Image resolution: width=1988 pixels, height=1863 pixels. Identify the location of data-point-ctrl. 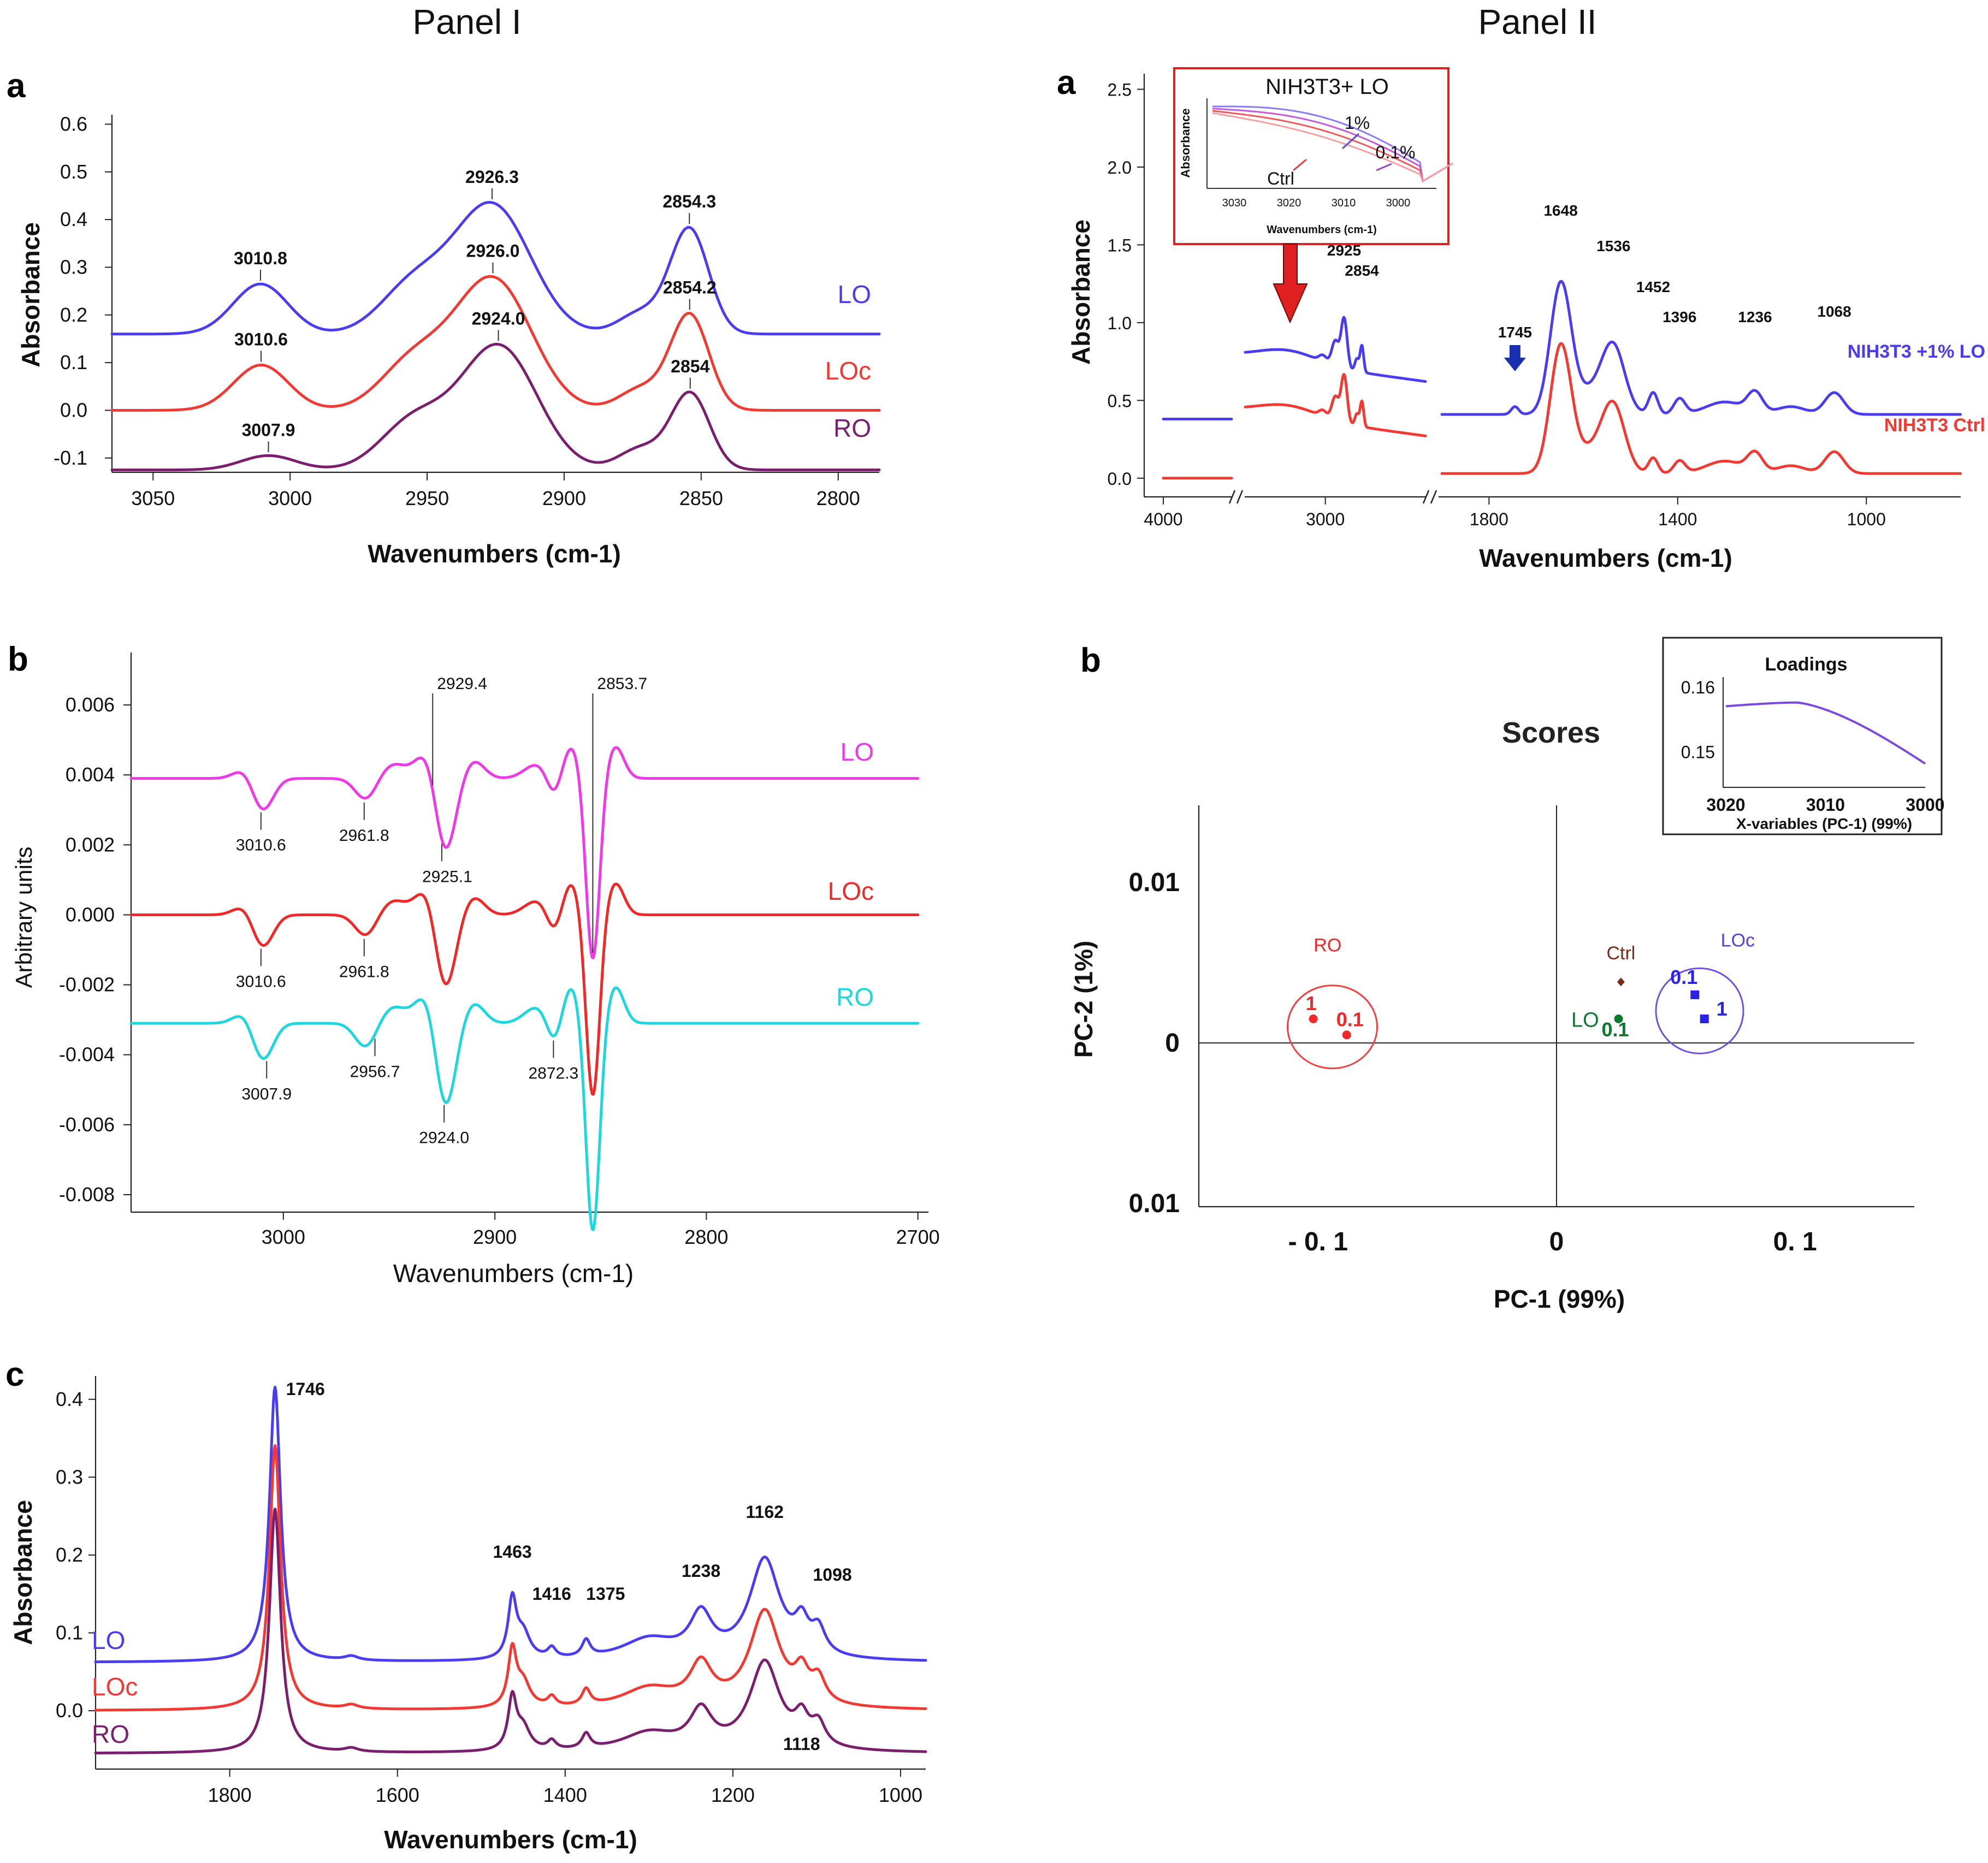
(1621, 982).